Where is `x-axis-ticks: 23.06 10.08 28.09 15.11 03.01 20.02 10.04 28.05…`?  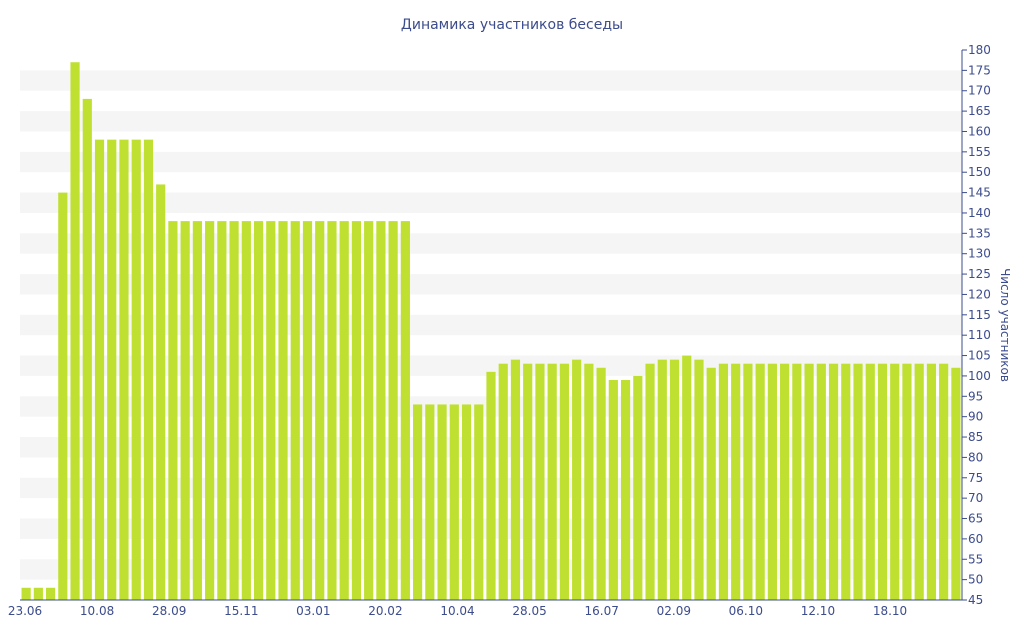 x-axis-ticks: 23.06 10.08 28.09 15.11 03.01 20.02 10.04 28.05… is located at coordinates (457, 611).